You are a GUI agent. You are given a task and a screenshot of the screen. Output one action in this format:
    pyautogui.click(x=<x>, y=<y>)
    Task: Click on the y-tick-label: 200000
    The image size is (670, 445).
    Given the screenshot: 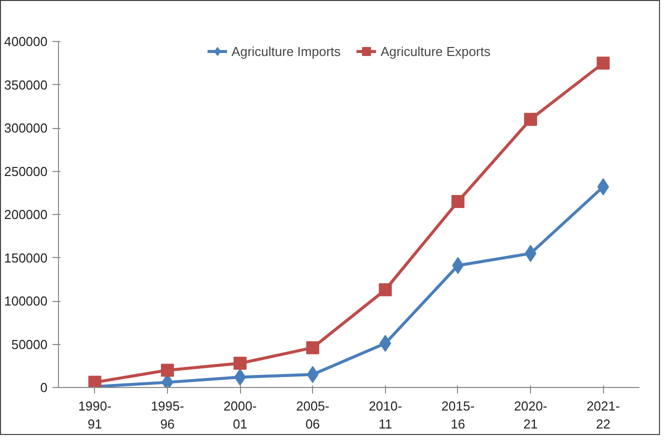 What is the action you would take?
    pyautogui.click(x=26, y=214)
    